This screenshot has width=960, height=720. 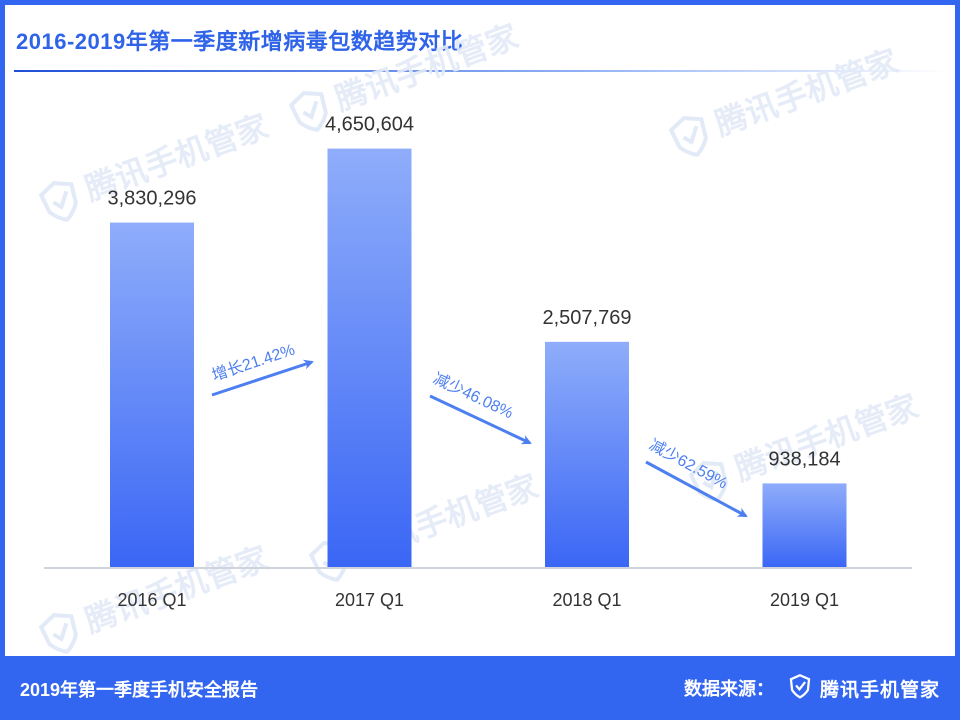 I want to click on x-tick-label: 2016 Q1, so click(x=151, y=600).